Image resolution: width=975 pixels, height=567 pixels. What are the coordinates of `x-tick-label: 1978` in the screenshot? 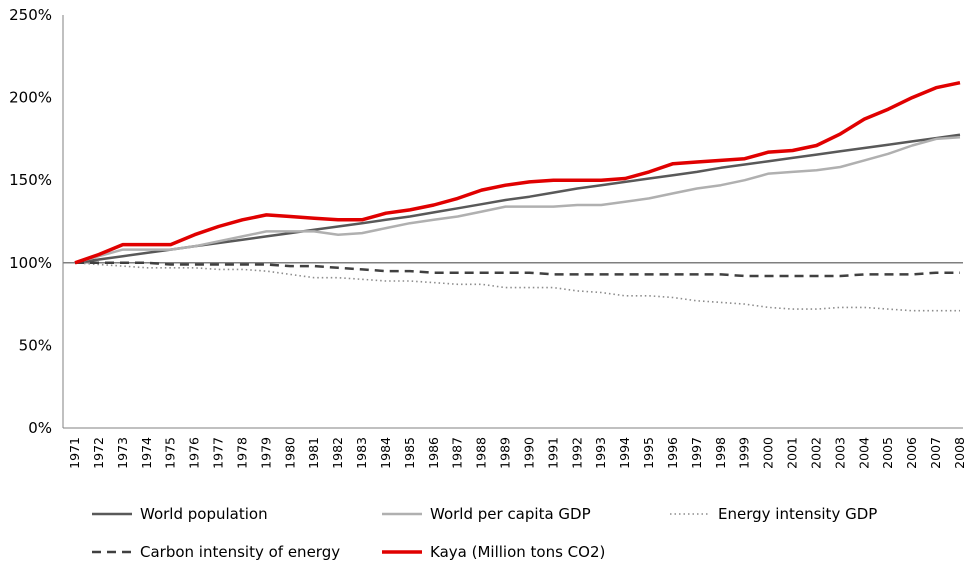 It's located at (241, 453).